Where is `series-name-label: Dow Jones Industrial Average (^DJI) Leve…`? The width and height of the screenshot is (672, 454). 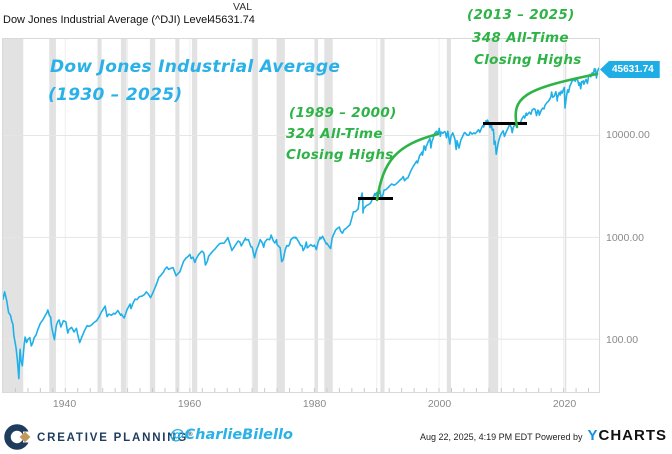 series-name-label: Dow Jones Industrial Average (^DJI) Leve… is located at coordinates (106, 20).